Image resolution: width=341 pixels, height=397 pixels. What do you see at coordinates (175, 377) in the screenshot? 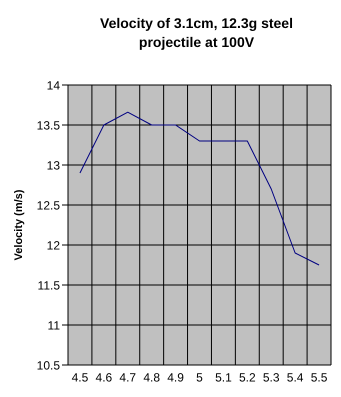
I see `x-tick-label: 4.9` at bounding box center [175, 377].